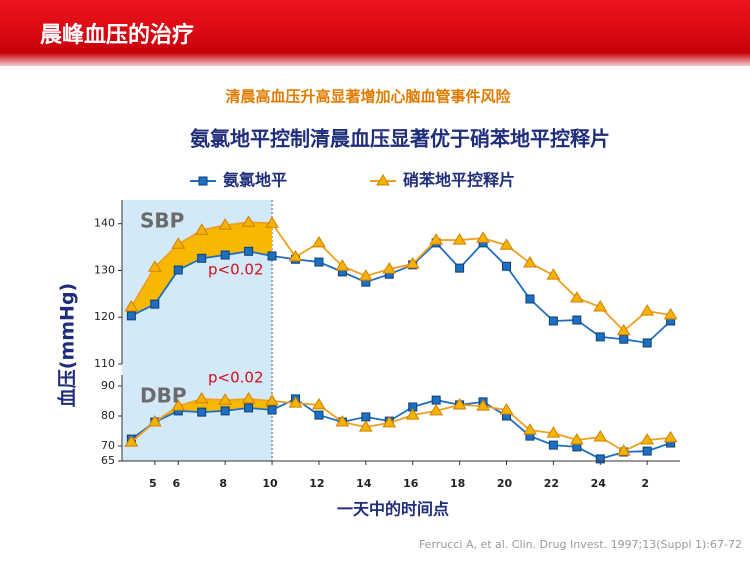 The width and height of the screenshot is (750, 562). Describe the element at coordinates (599, 483) in the screenshot. I see `x-tick-label: 24` at that location.